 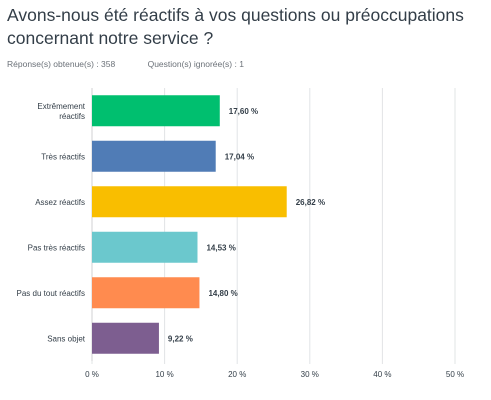 What do you see at coordinates (63, 156) in the screenshot?
I see `category-label: Très réactifs` at bounding box center [63, 156].